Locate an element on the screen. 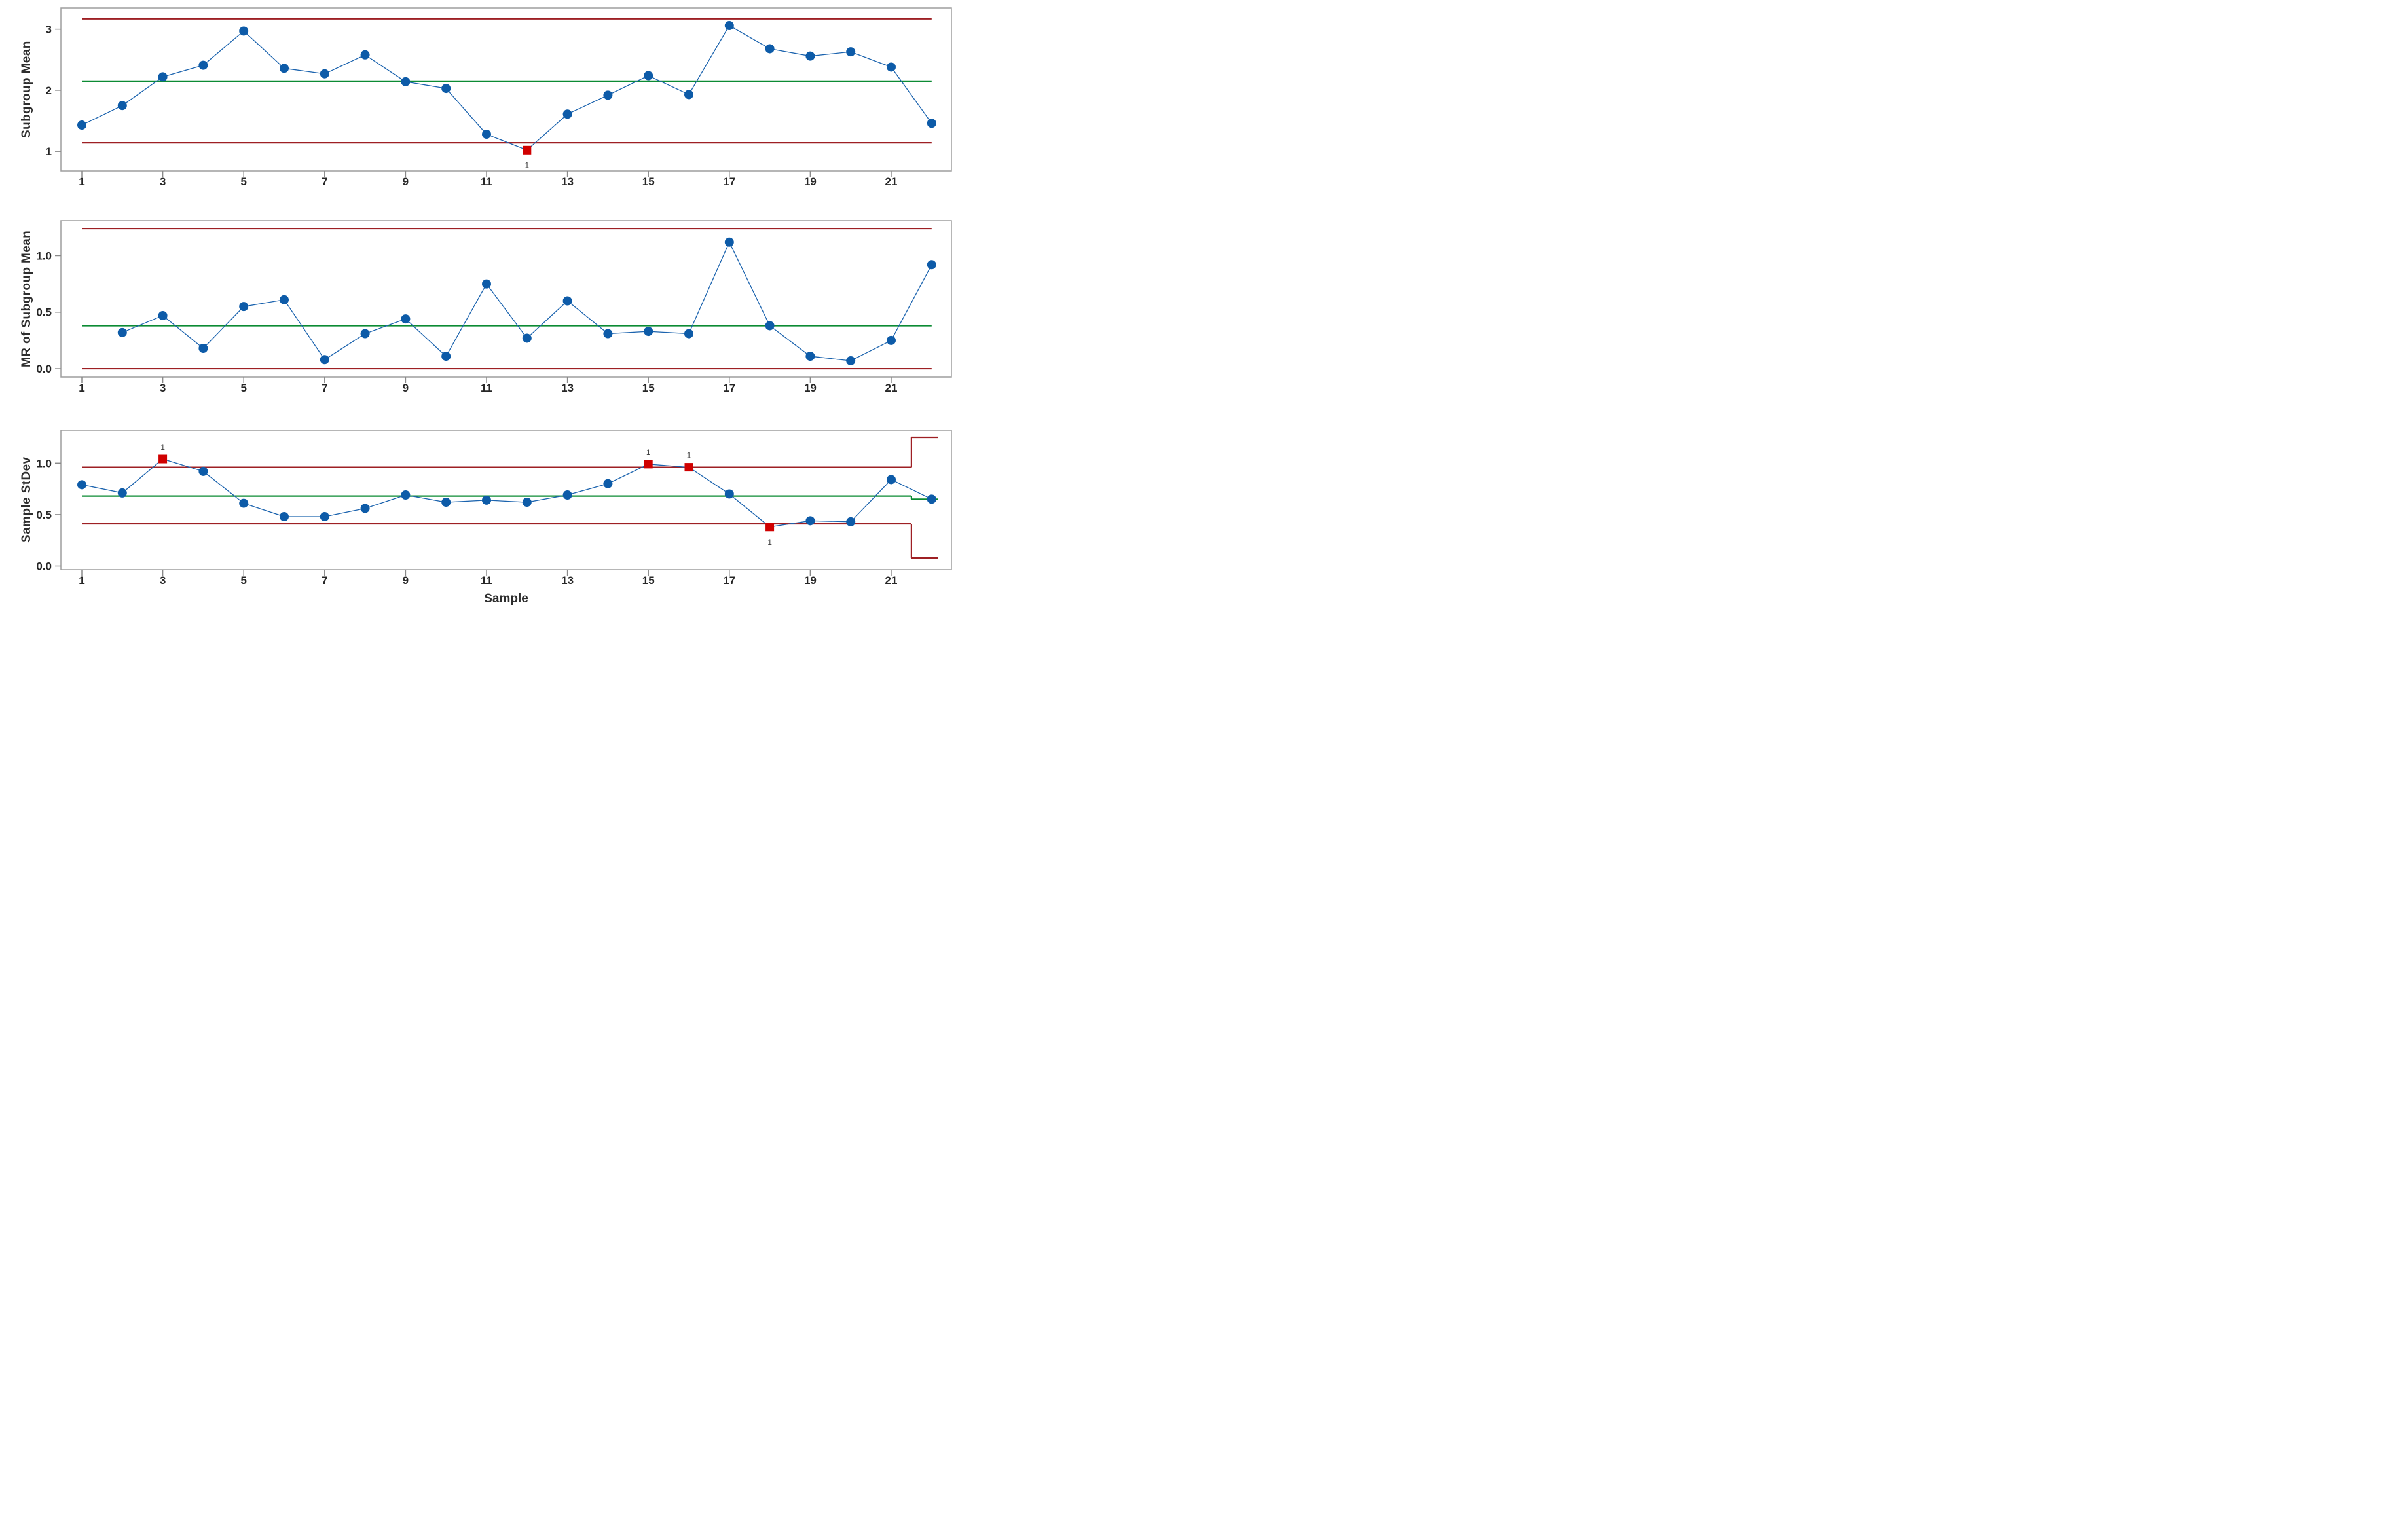 This screenshot has width=2392, height=1540. series-line is located at coordinates (506, 493).